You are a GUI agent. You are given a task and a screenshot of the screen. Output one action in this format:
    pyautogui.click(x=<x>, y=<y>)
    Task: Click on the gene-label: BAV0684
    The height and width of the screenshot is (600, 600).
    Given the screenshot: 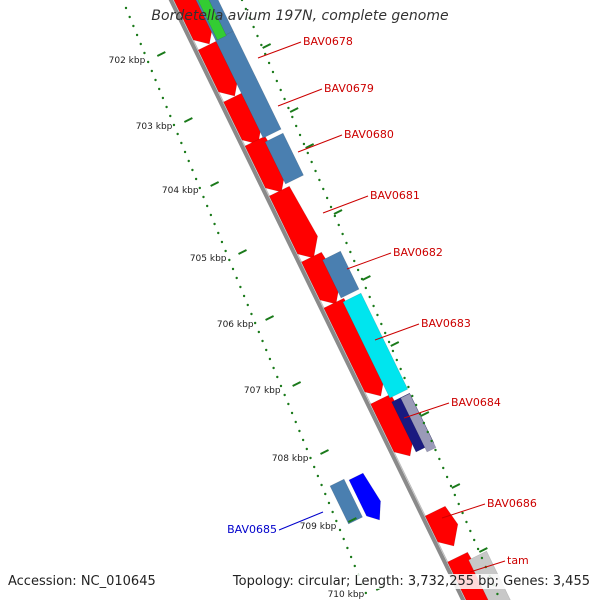 What is the action you would take?
    pyautogui.click(x=476, y=402)
    